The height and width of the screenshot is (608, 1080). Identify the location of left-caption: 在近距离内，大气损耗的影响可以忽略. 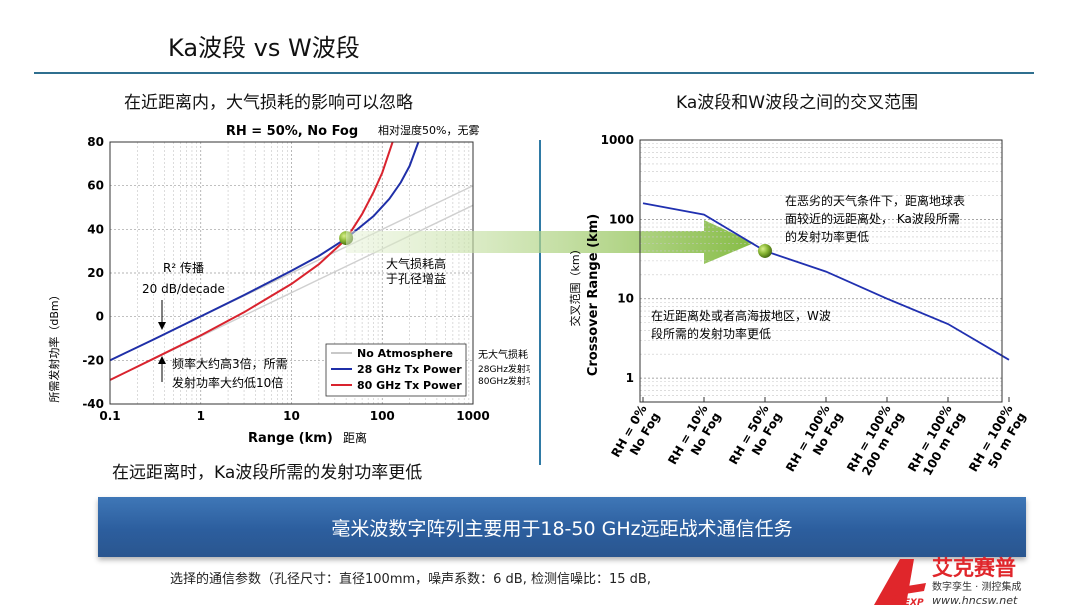
(268, 103).